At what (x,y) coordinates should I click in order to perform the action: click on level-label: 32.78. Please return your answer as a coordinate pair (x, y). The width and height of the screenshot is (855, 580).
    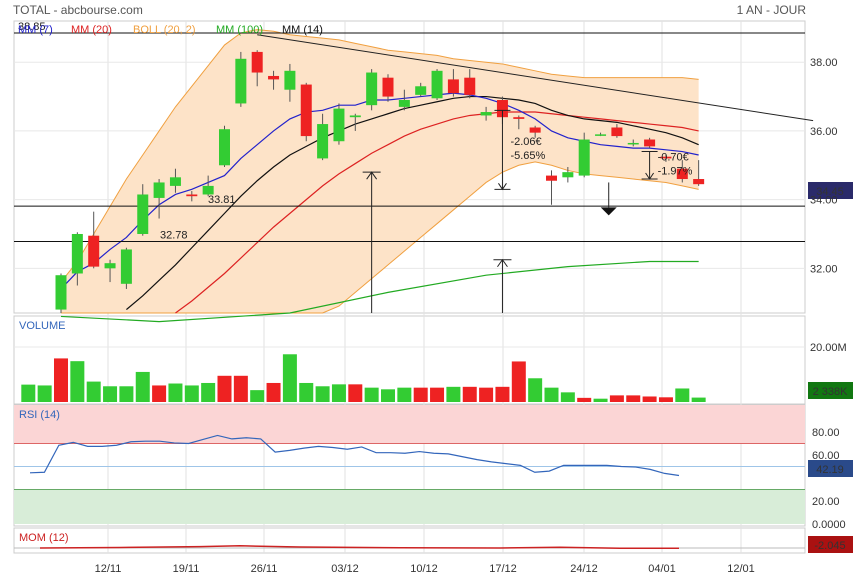
    Looking at the image, I should click on (174, 236).